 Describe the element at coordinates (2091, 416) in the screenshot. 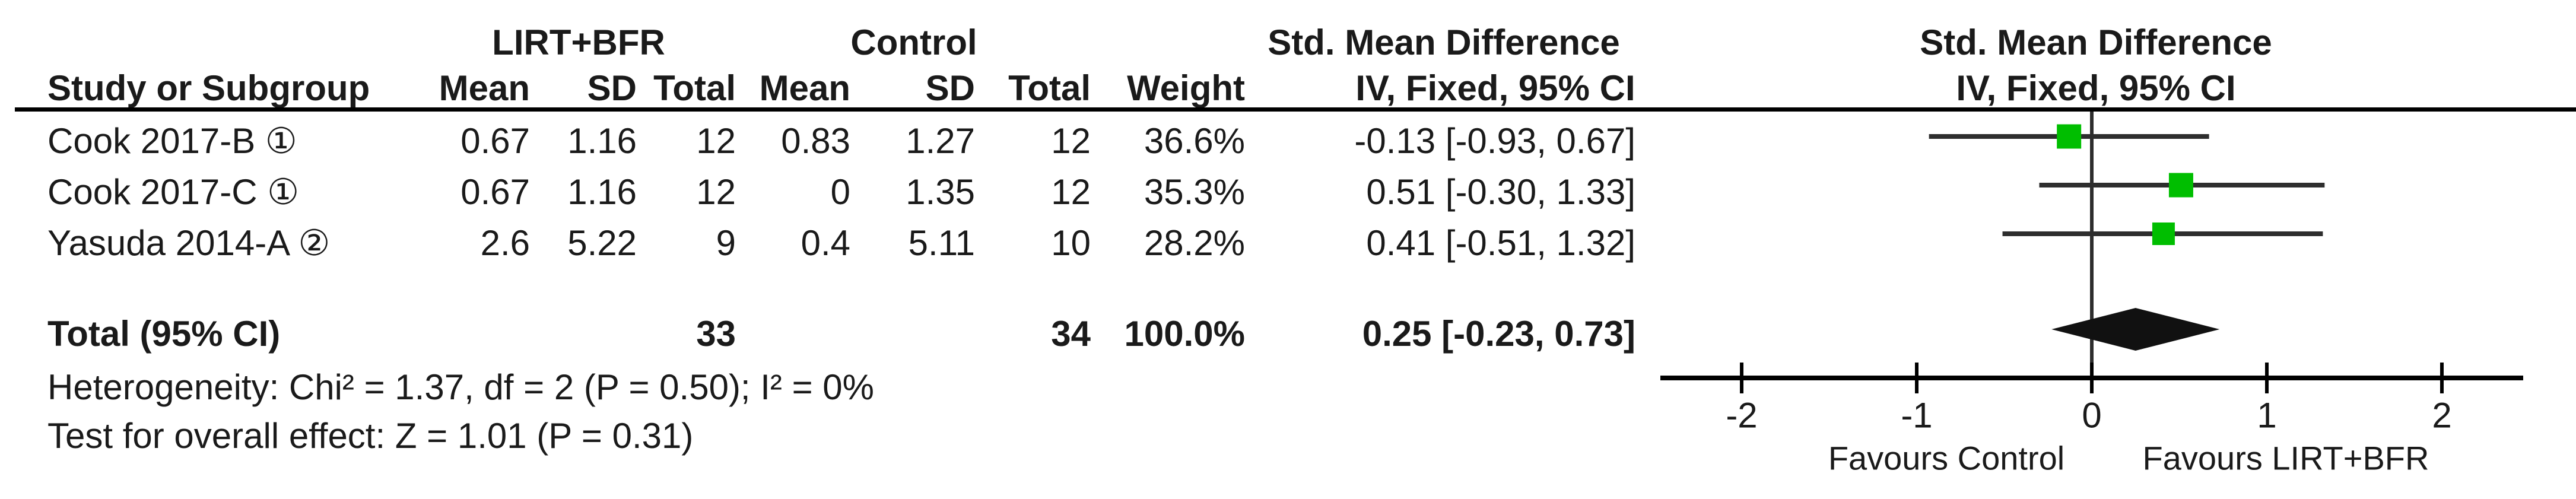

I see `axis-tick-label: 0` at that location.